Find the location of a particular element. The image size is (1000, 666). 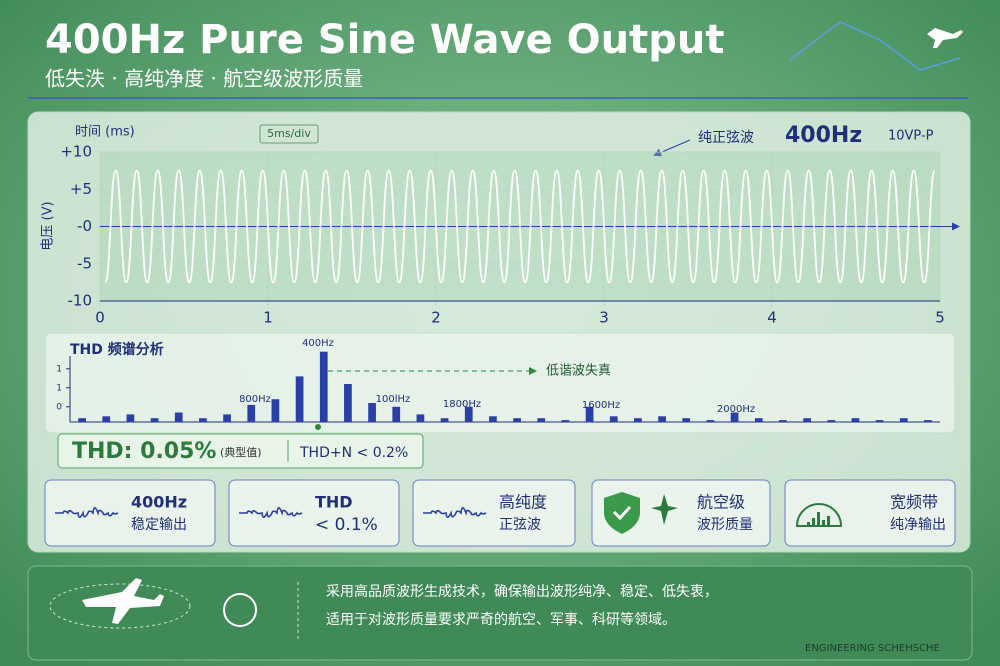

thd-value: THD: 0.05% is located at coordinates (144, 451).